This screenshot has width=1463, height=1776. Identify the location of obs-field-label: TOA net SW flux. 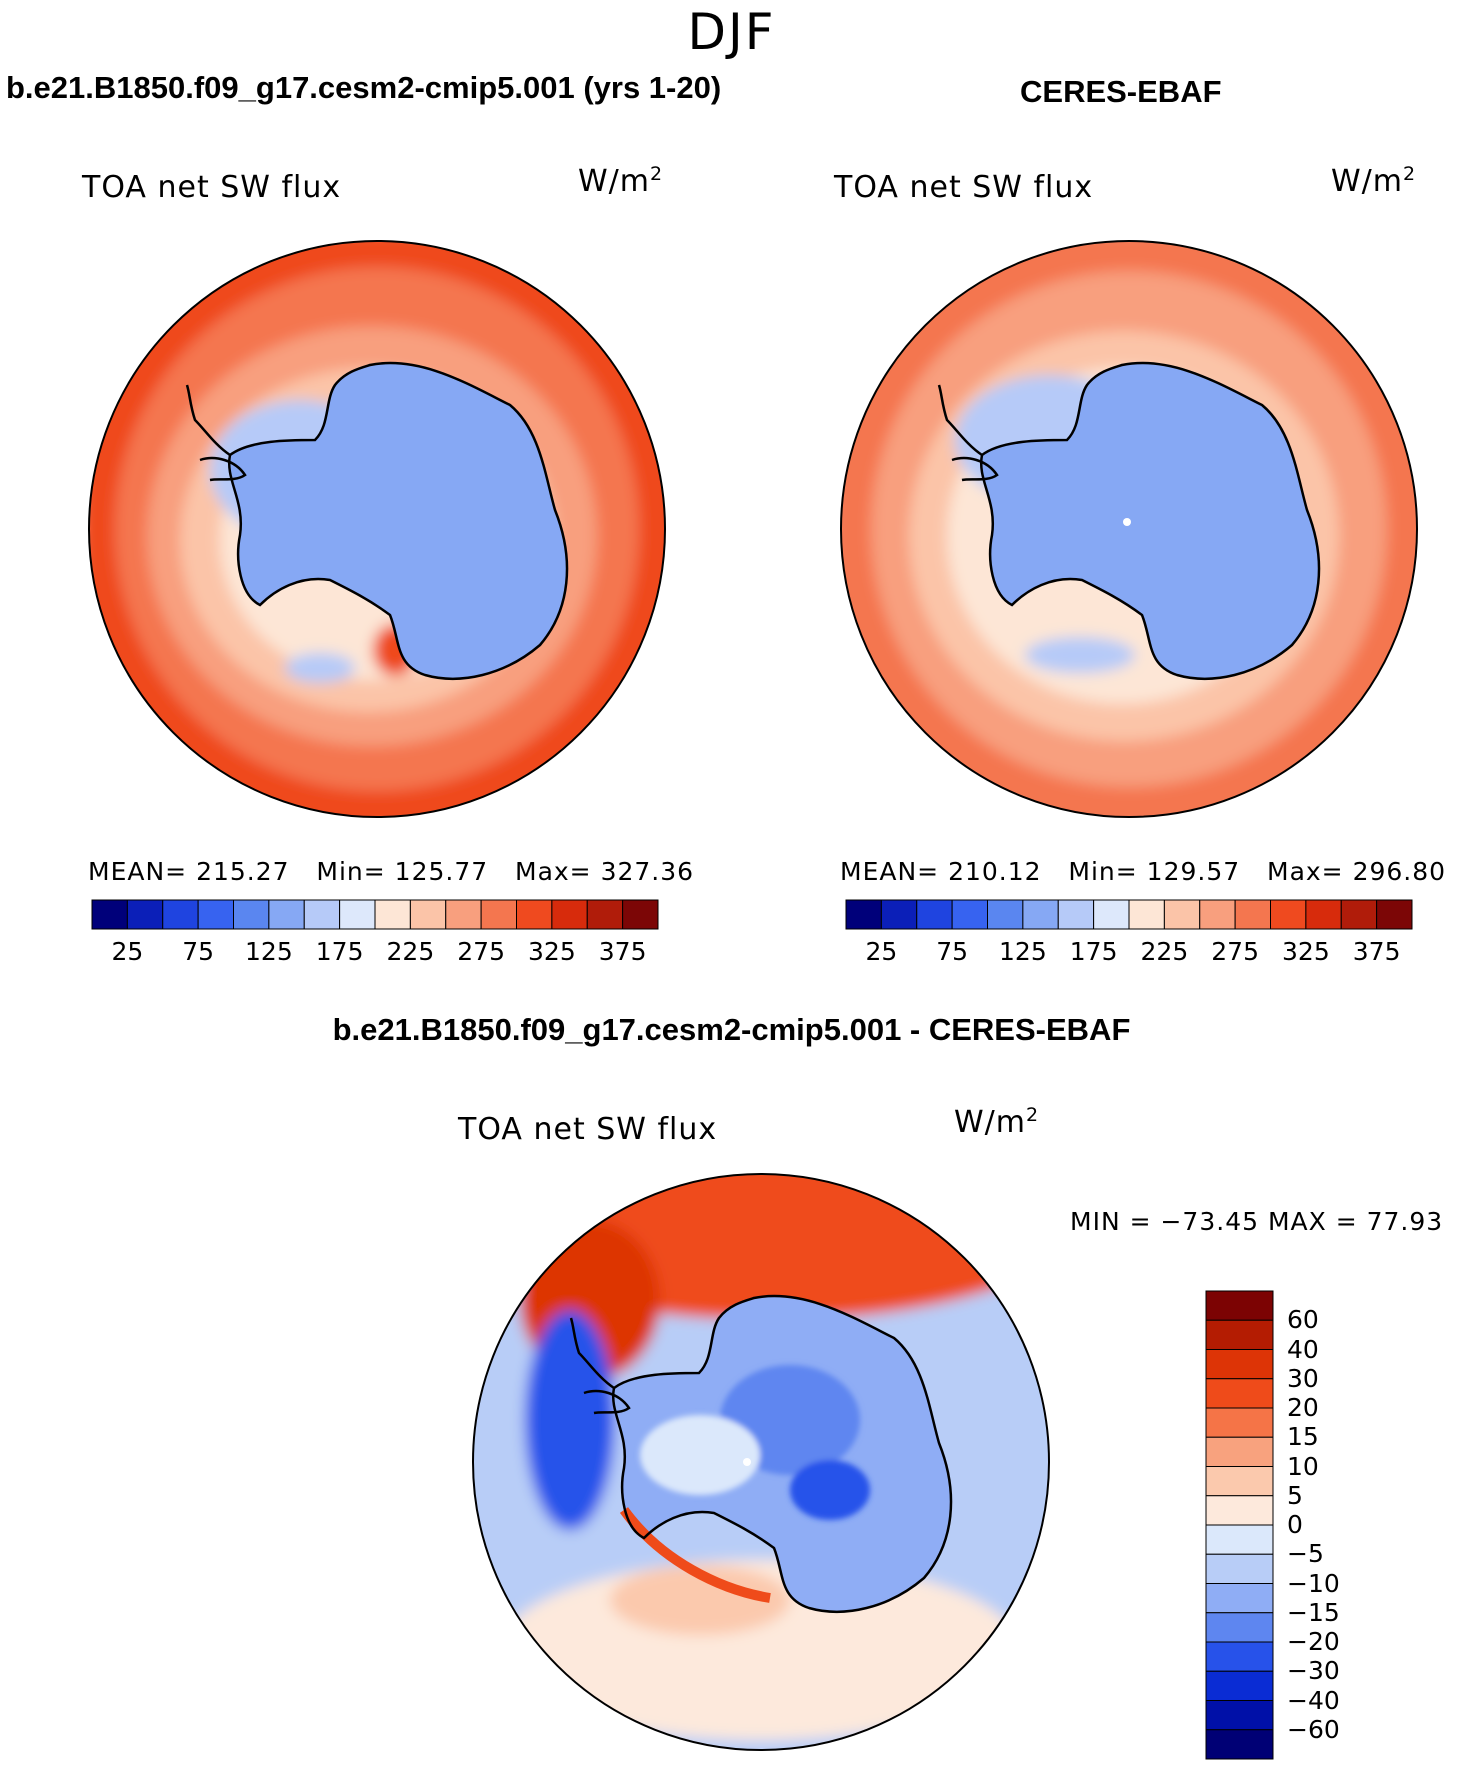
(964, 187).